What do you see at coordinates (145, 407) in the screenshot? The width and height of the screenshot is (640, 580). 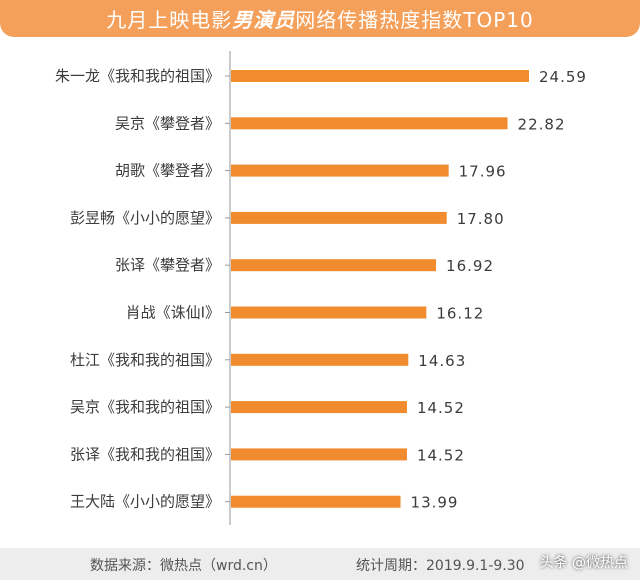 I see `category-label: 吴京《我和我的祖国》` at bounding box center [145, 407].